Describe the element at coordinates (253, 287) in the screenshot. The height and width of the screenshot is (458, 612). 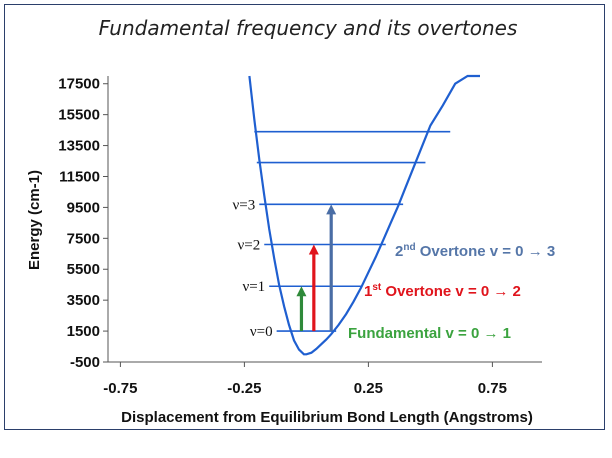
I see `energy-level-label: ν=1` at that location.